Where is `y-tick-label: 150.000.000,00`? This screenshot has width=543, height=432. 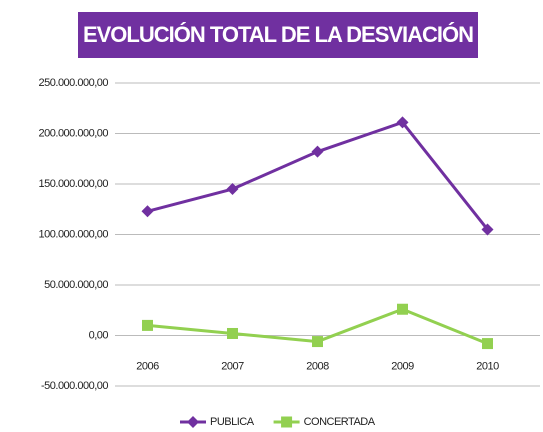
y-tick-label: 150.000.000,00 is located at coordinates (74, 184).